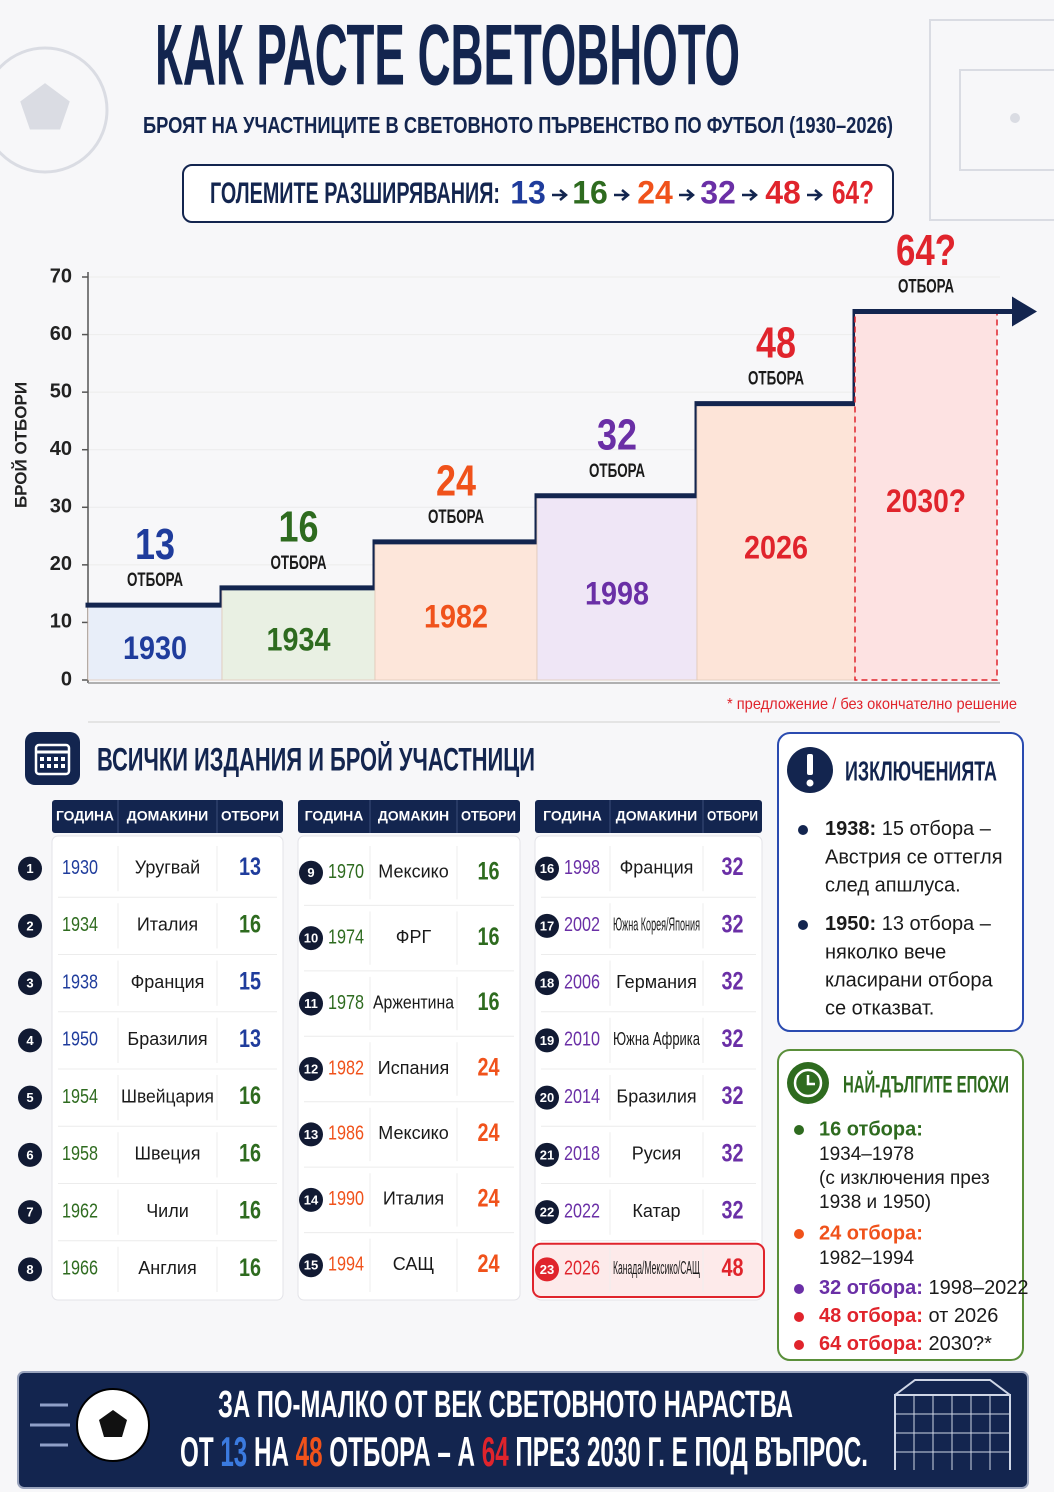 This screenshot has width=1054, height=1492. I want to click on category-label: 2026, so click(776, 547).